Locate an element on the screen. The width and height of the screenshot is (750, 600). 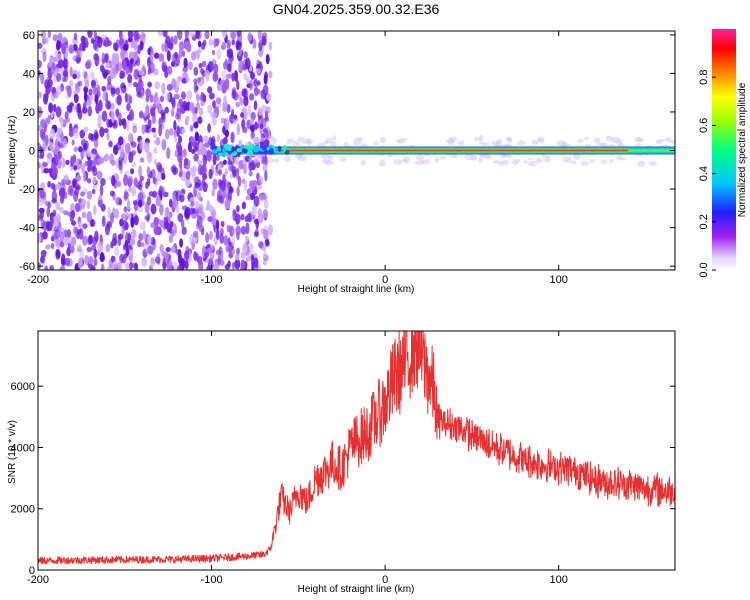
snr-y-axis-label: SNR (10 * v/v) is located at coordinates (12, 452).